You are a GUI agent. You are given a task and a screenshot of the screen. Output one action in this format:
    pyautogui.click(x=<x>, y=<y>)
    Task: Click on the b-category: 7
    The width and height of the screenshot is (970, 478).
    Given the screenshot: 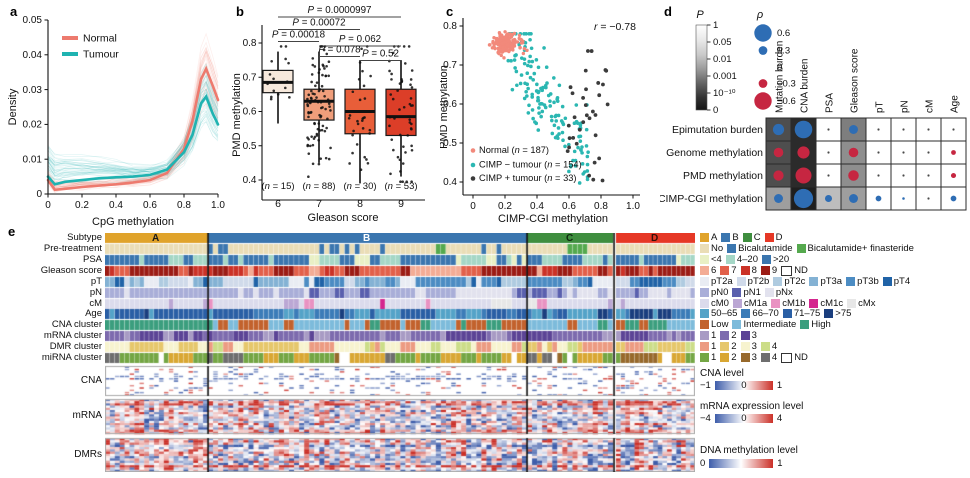 What is the action you would take?
    pyautogui.click(x=319, y=204)
    